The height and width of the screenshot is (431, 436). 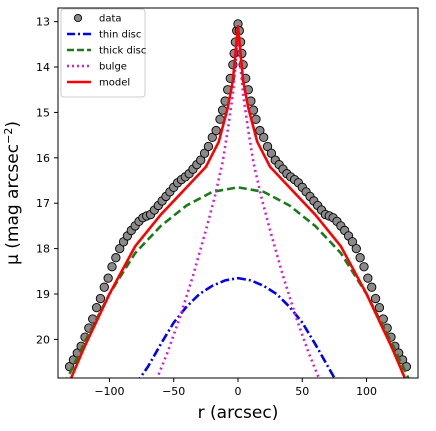 I want to click on legend: data thin disc thick disc bulge model, so click(x=103, y=53).